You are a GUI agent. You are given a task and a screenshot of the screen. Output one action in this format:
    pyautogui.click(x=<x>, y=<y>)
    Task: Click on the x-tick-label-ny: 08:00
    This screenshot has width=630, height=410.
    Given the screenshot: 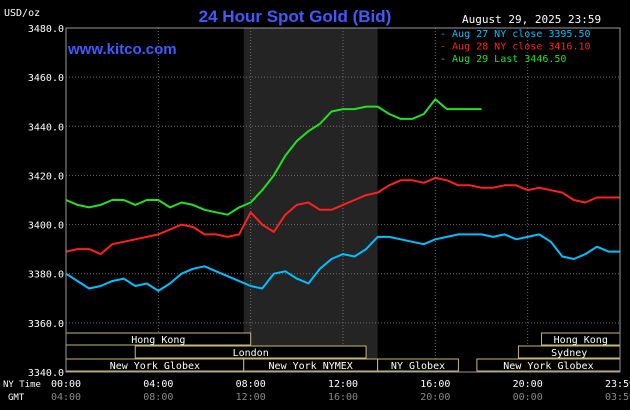 What is the action you would take?
    pyautogui.click(x=251, y=384)
    